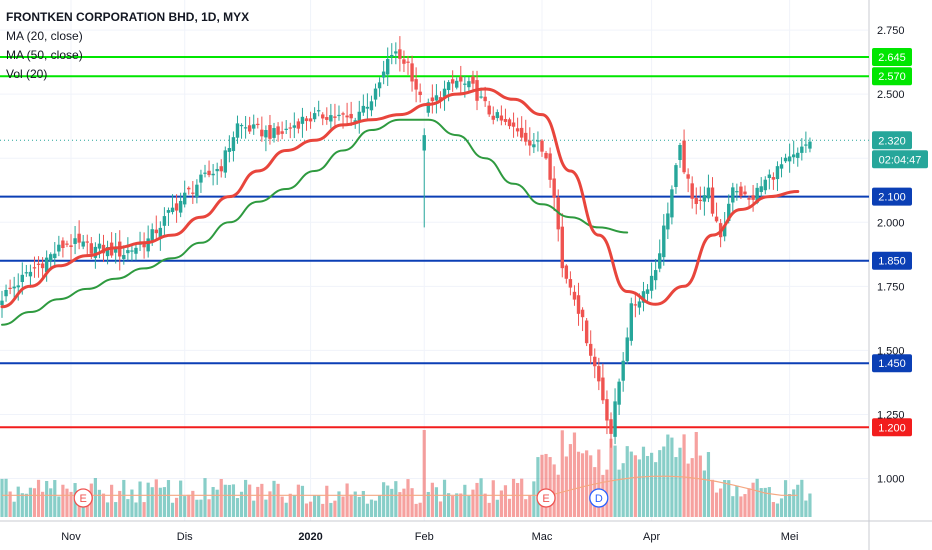 This screenshot has height=550, width=932. I want to click on countdown-tag, so click(900, 159).